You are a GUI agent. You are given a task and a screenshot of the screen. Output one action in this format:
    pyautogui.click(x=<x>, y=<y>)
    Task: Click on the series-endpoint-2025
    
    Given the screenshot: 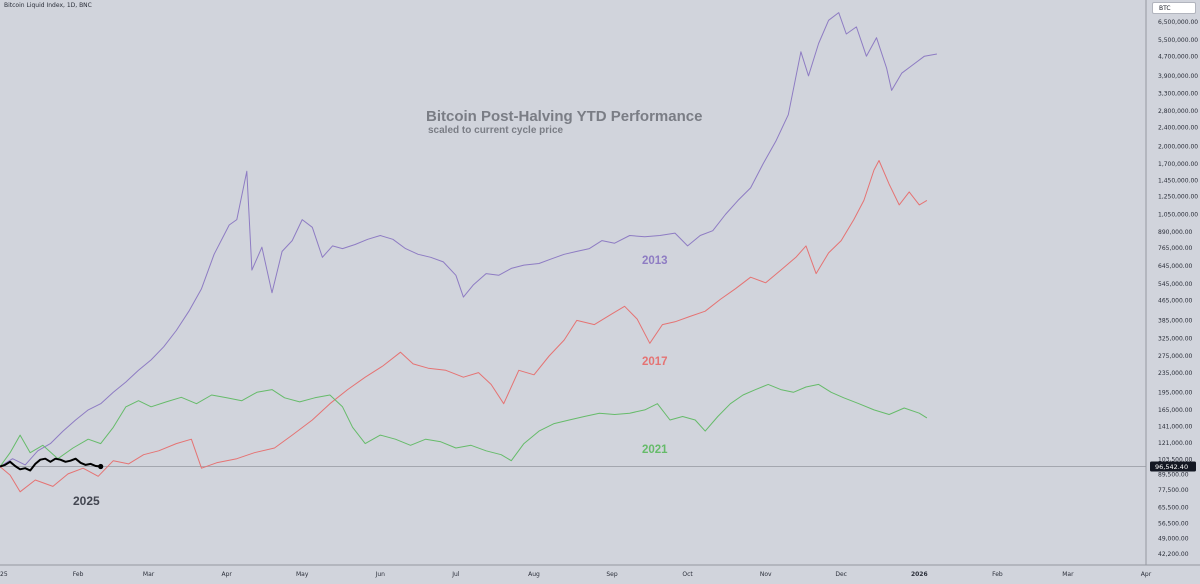 What is the action you would take?
    pyautogui.click(x=101, y=466)
    